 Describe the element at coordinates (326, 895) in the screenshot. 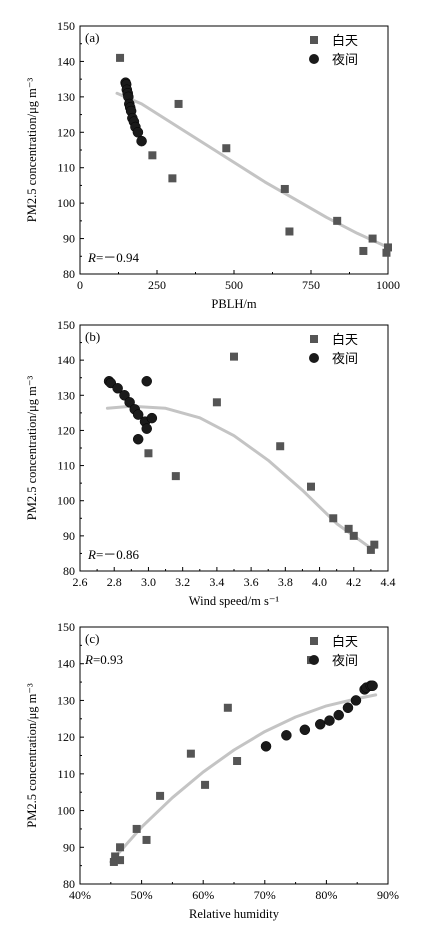

I see `x-tick-label: 80%` at that location.